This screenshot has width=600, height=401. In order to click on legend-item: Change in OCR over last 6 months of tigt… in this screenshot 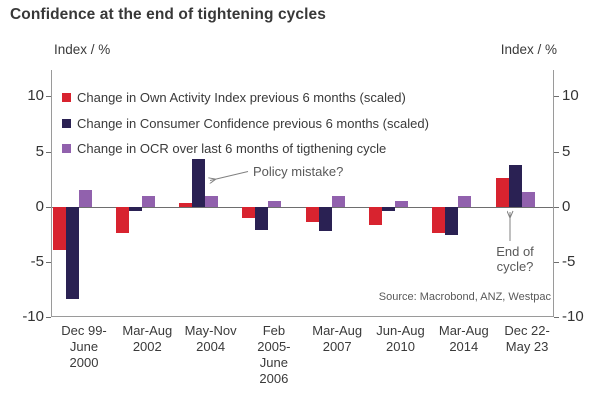, I will do `click(245, 149)`.